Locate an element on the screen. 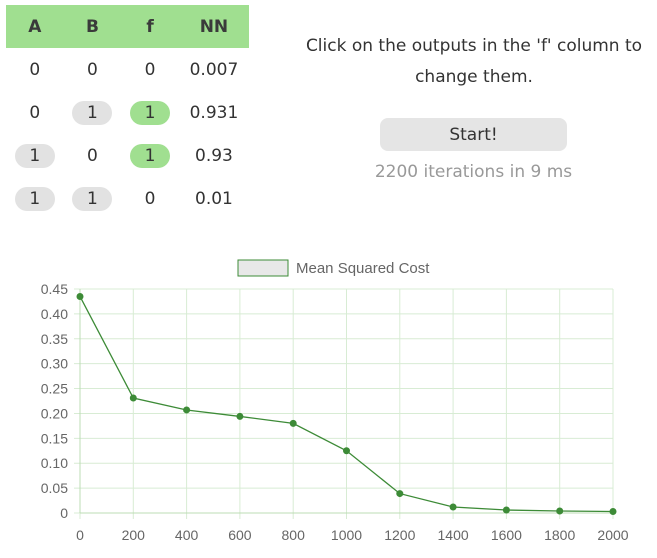 The height and width of the screenshot is (558, 657). x-tick-label: 1000 is located at coordinates (346, 535).